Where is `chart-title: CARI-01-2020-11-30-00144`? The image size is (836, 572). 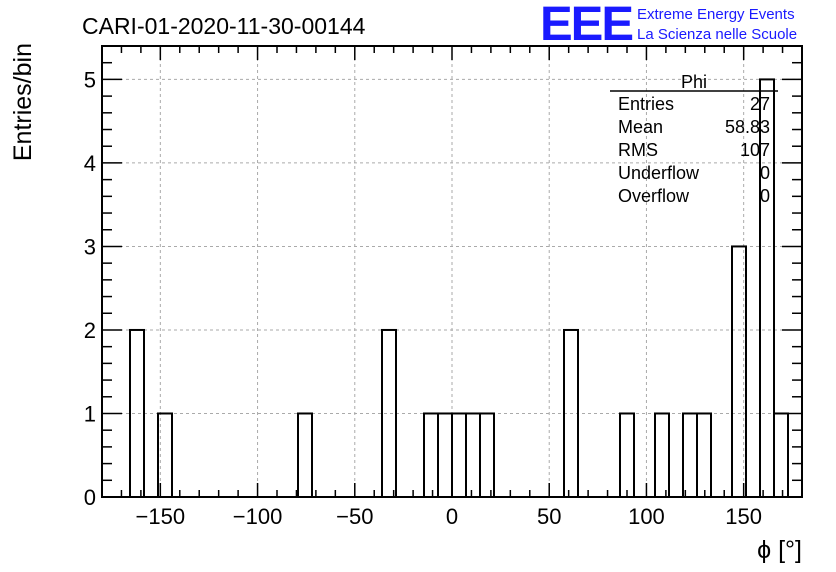 chart-title: CARI-01-2020-11-30-00144 is located at coordinates (224, 26).